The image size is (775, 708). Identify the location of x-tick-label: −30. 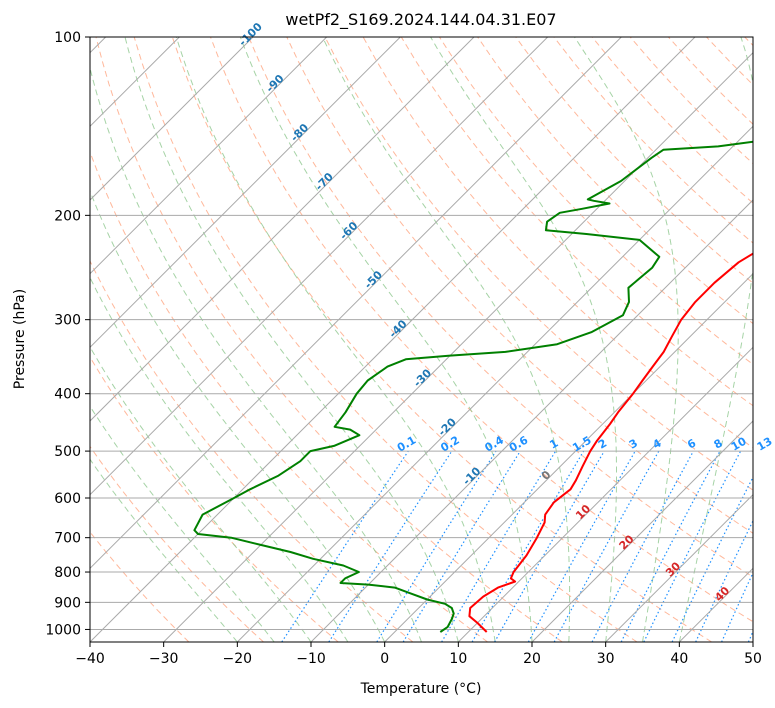
(164, 659).